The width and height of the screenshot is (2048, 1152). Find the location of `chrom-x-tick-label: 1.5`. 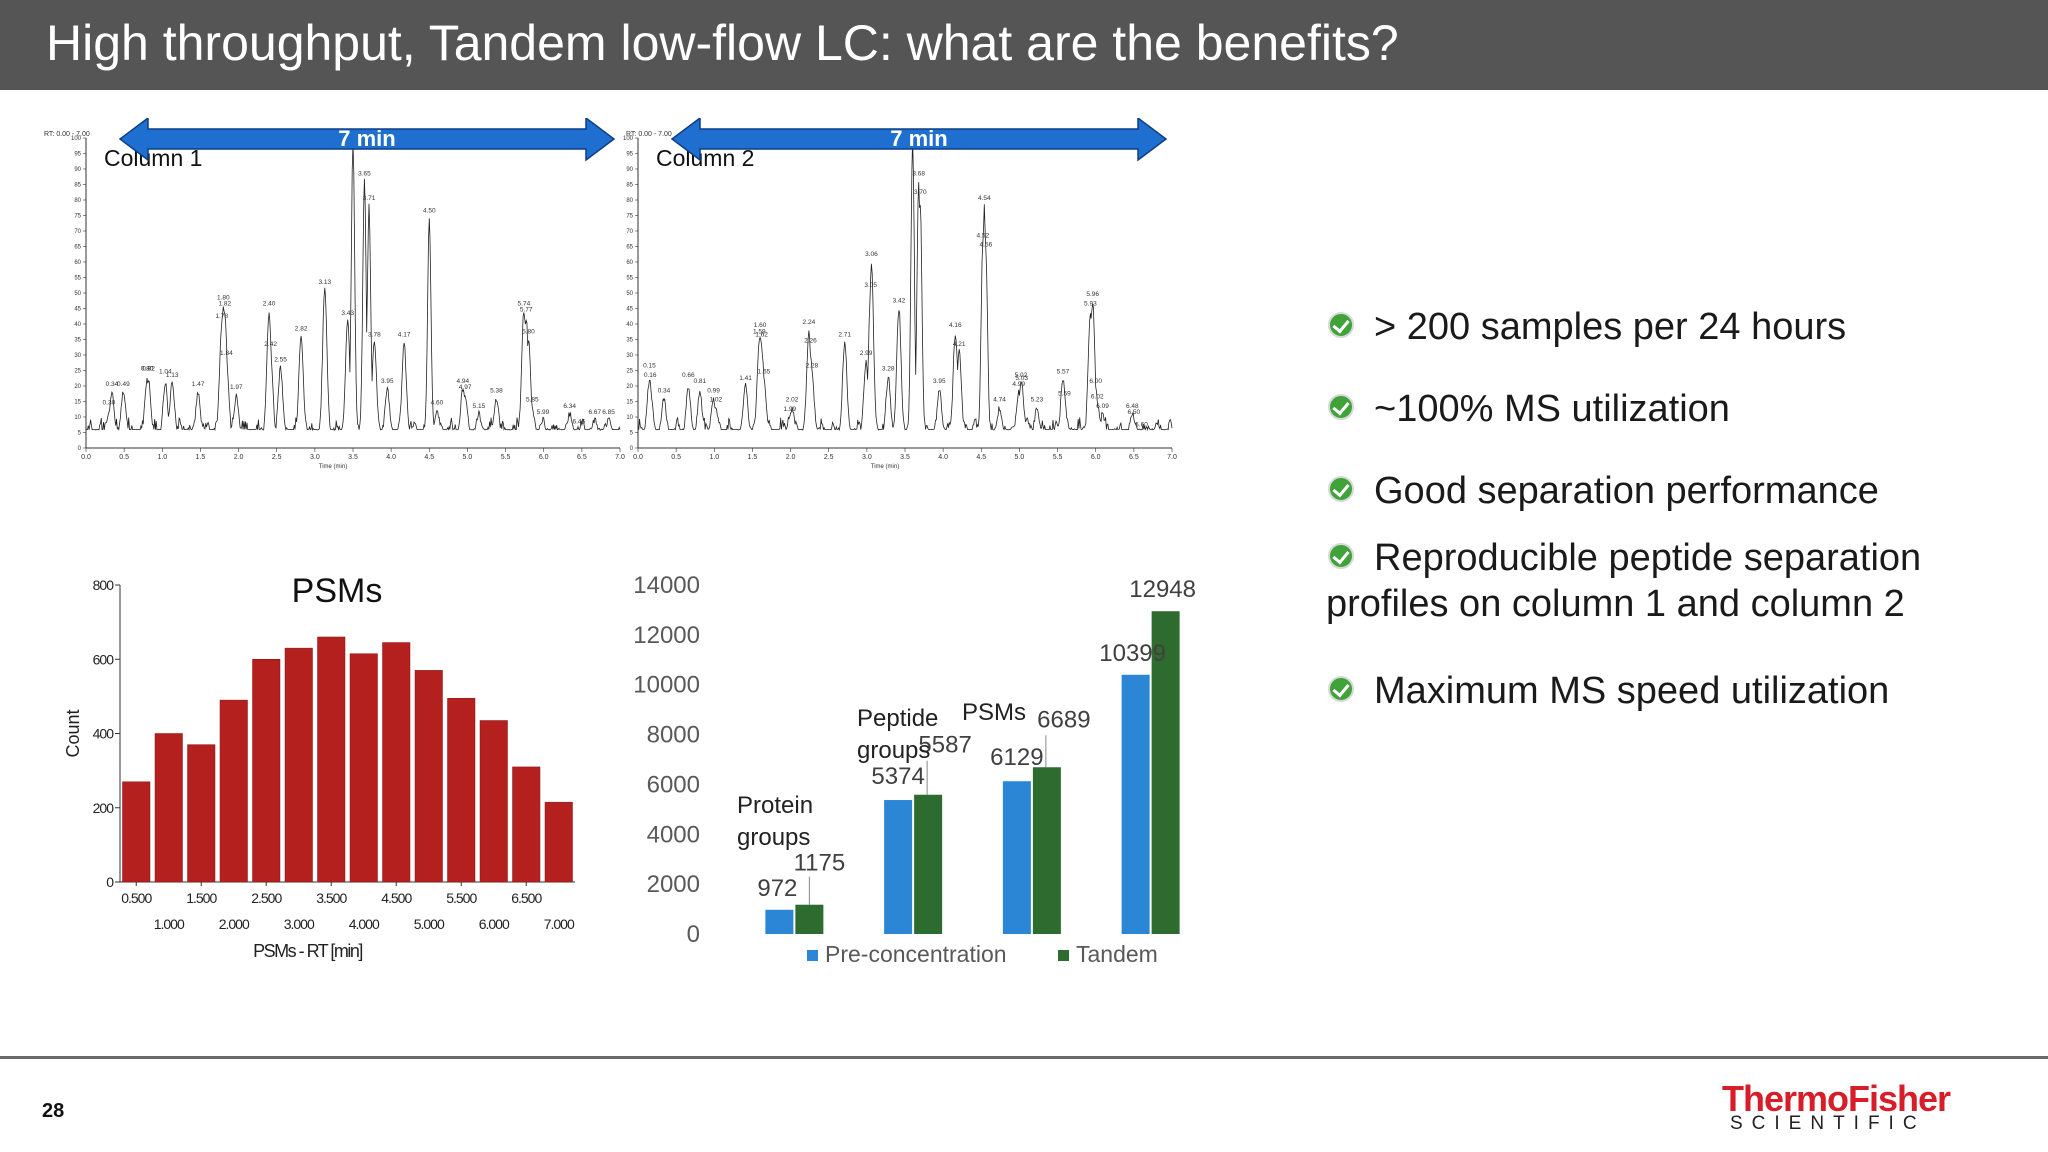

chrom-x-tick-label: 1.5 is located at coordinates (753, 457).